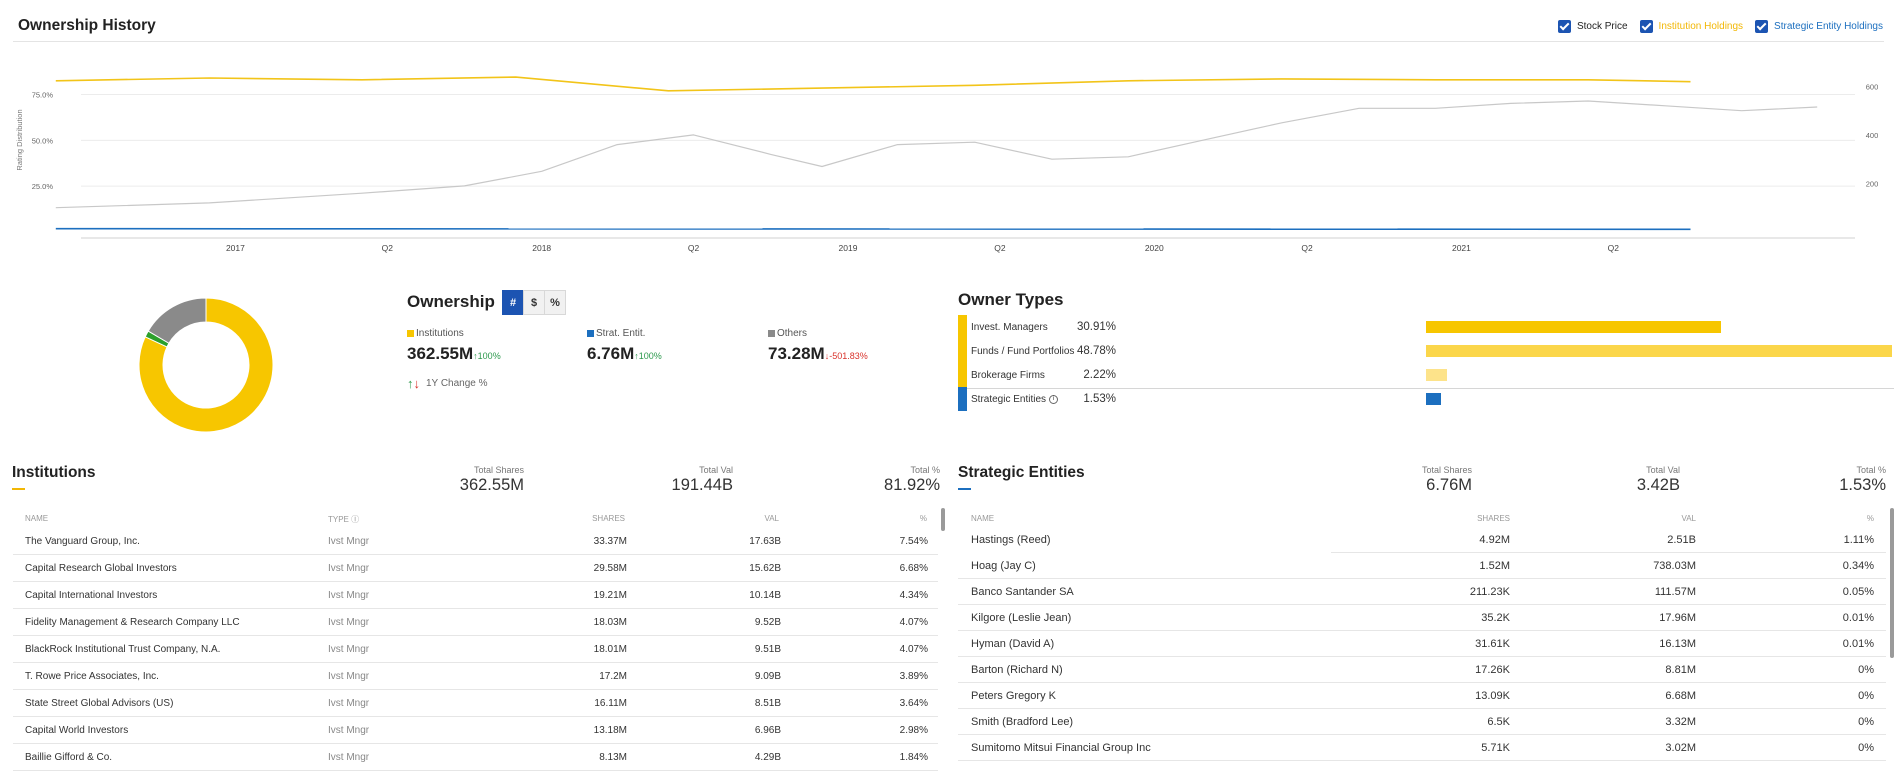  I want to click on inst-total-shares: Total Shares 362.55M, so click(492, 480).